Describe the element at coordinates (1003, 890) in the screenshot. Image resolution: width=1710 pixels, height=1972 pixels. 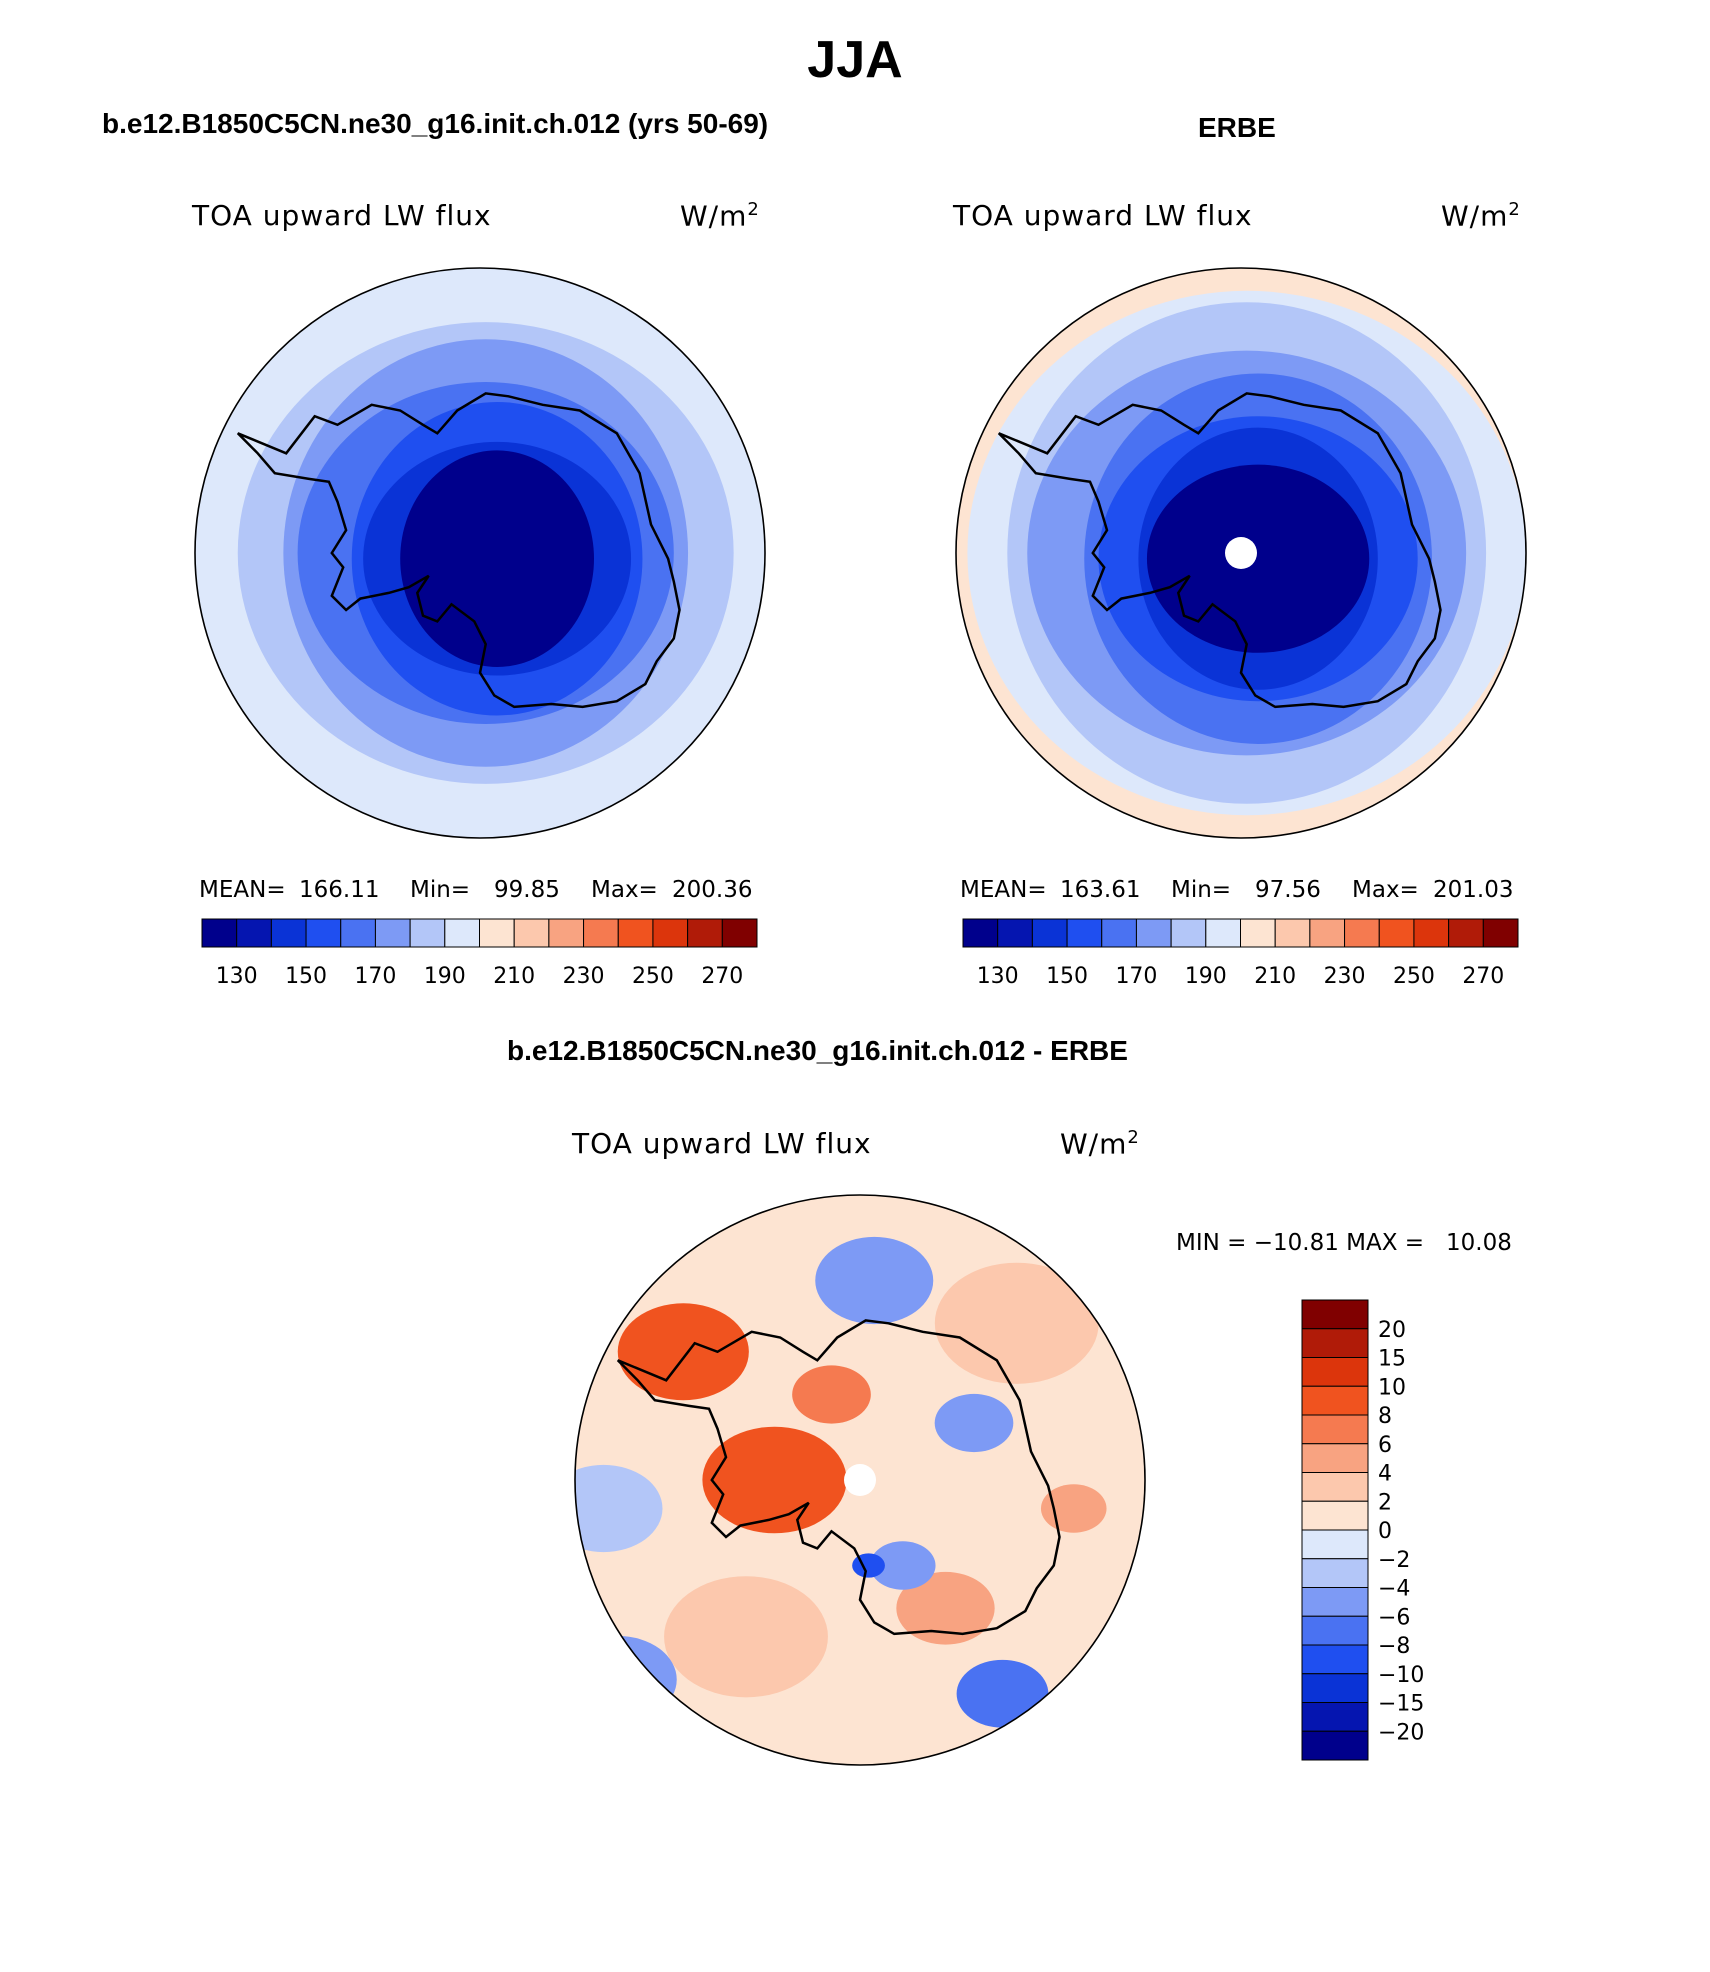
I see `panel2-mean-label: MEAN=` at that location.